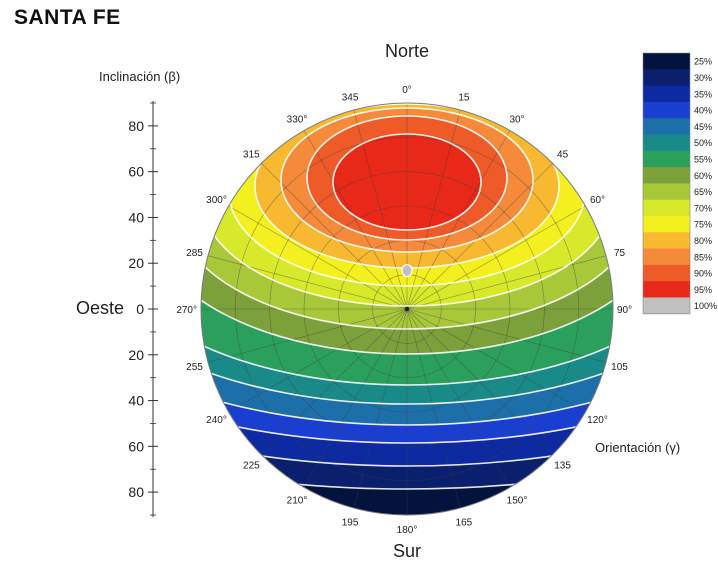 This screenshot has height=565, width=718. I want to click on inclination-tick-label: 20, so click(136, 355).